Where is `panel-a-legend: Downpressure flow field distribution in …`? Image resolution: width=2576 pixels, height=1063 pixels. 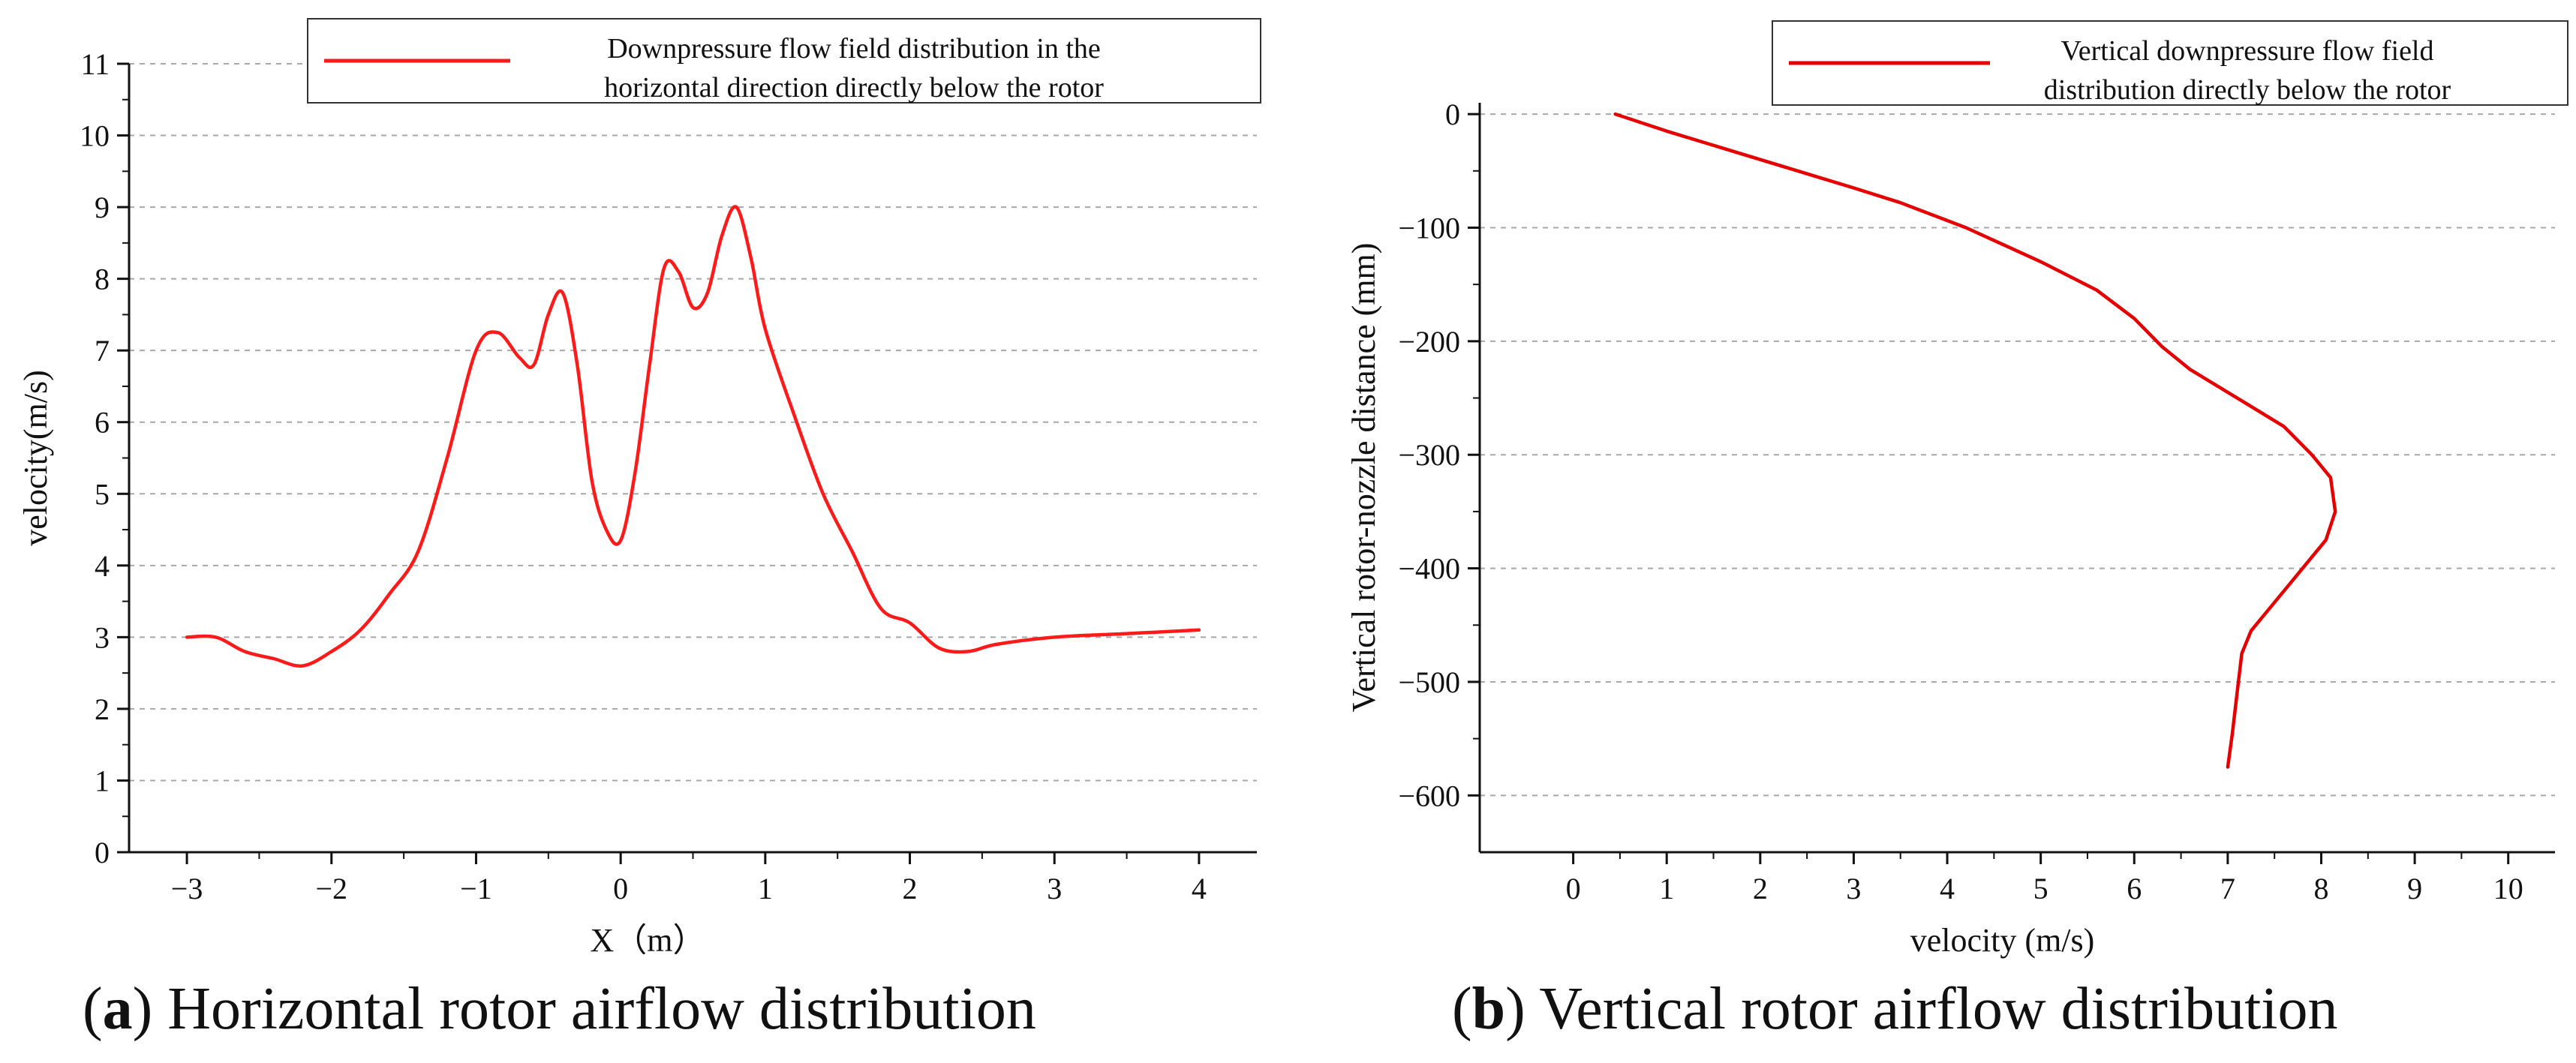
panel-a-legend: Downpressure flow field distribution in … is located at coordinates (784, 61).